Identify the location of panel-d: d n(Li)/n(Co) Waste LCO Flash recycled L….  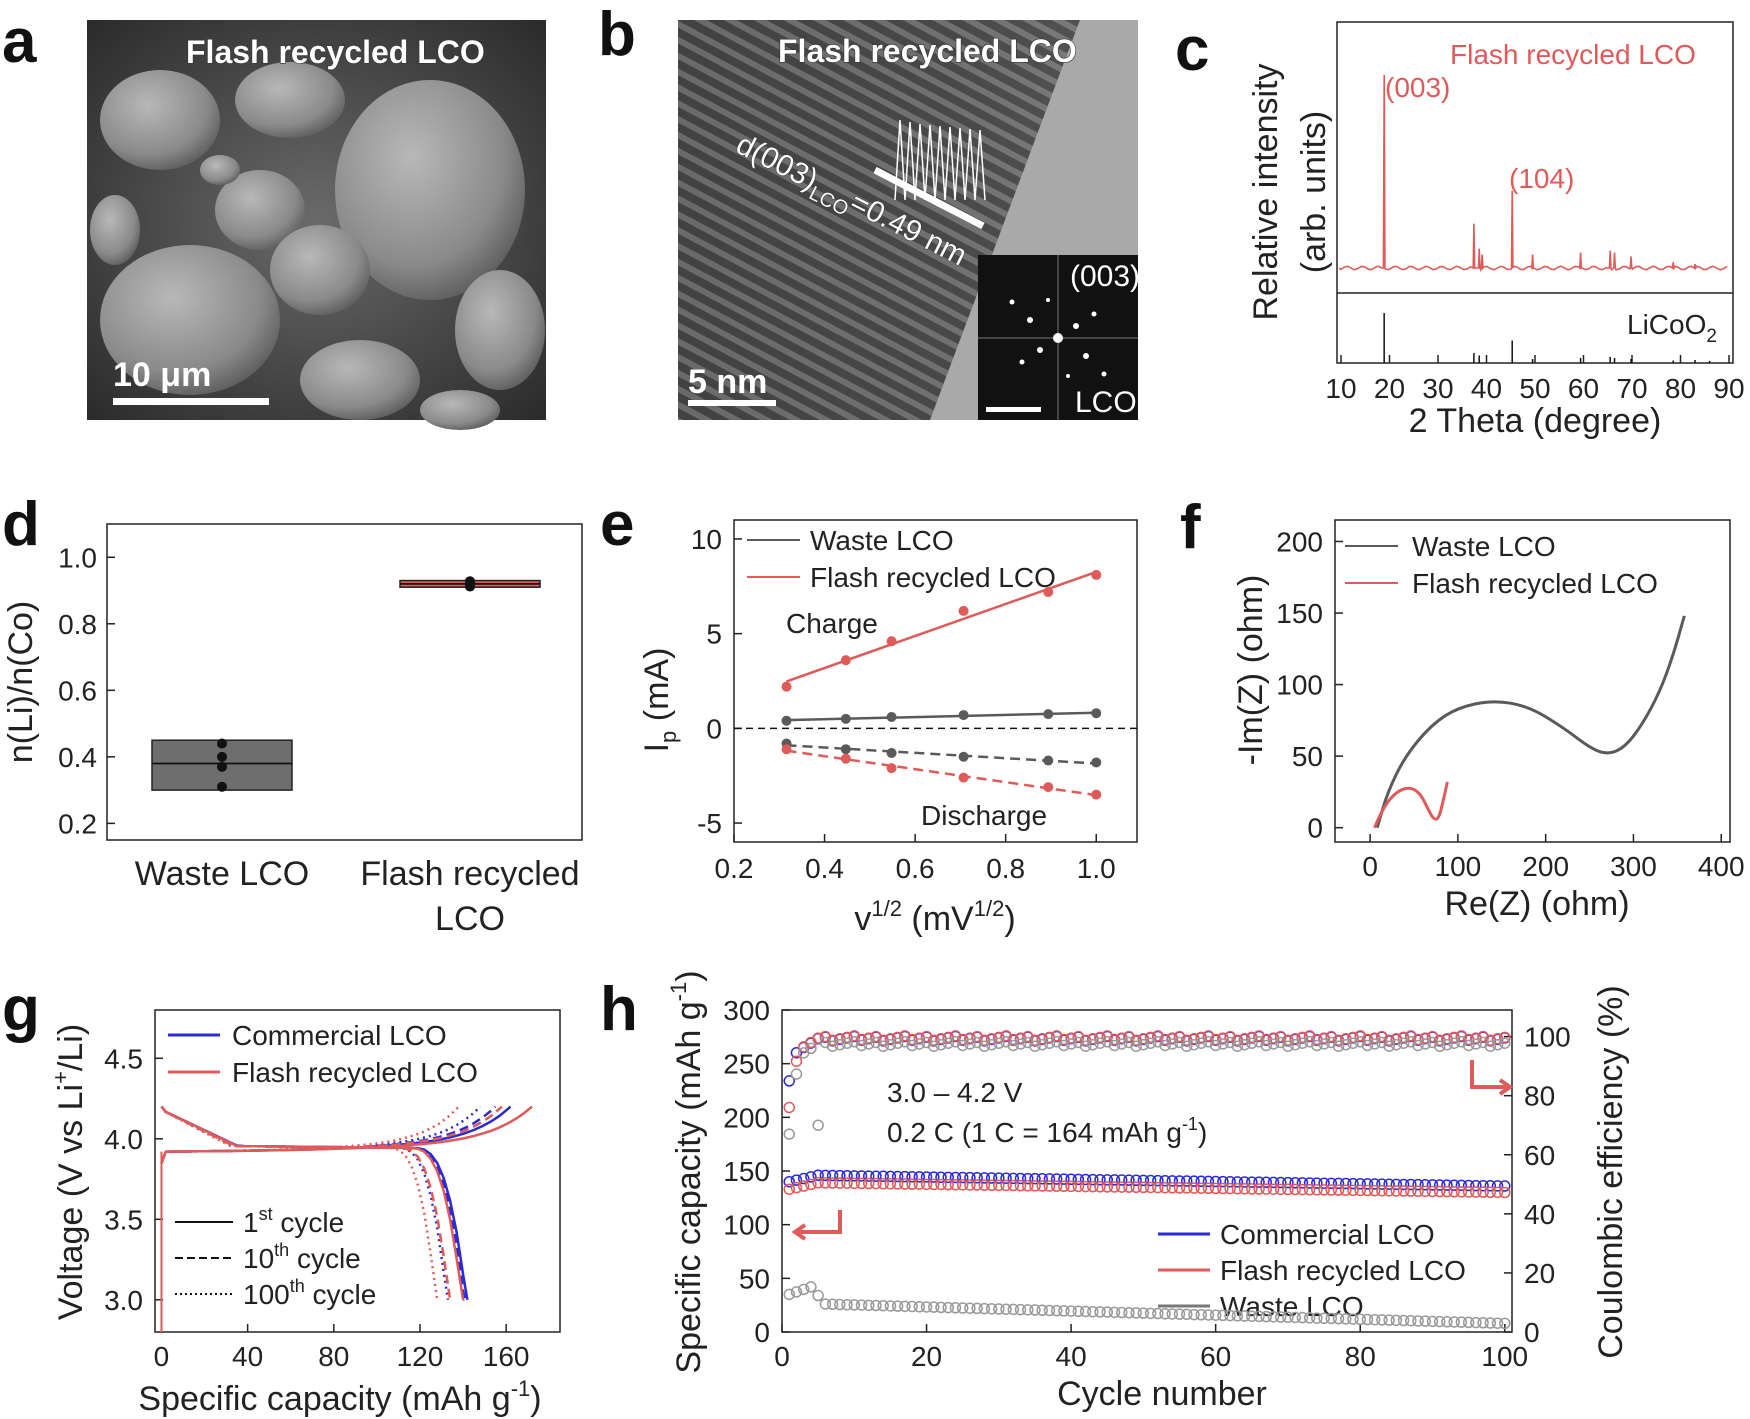
(292, 714).